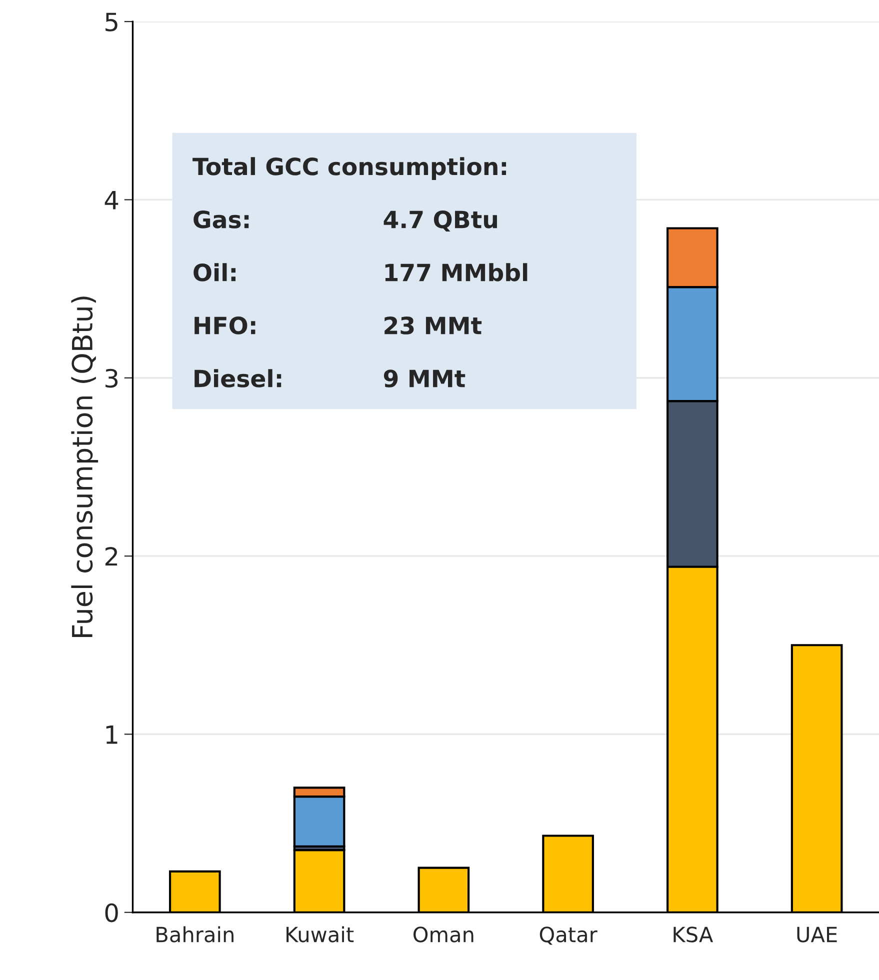 Image resolution: width=879 pixels, height=980 pixels. What do you see at coordinates (111, 556) in the screenshot?
I see `y-tick-label: 2` at bounding box center [111, 556].